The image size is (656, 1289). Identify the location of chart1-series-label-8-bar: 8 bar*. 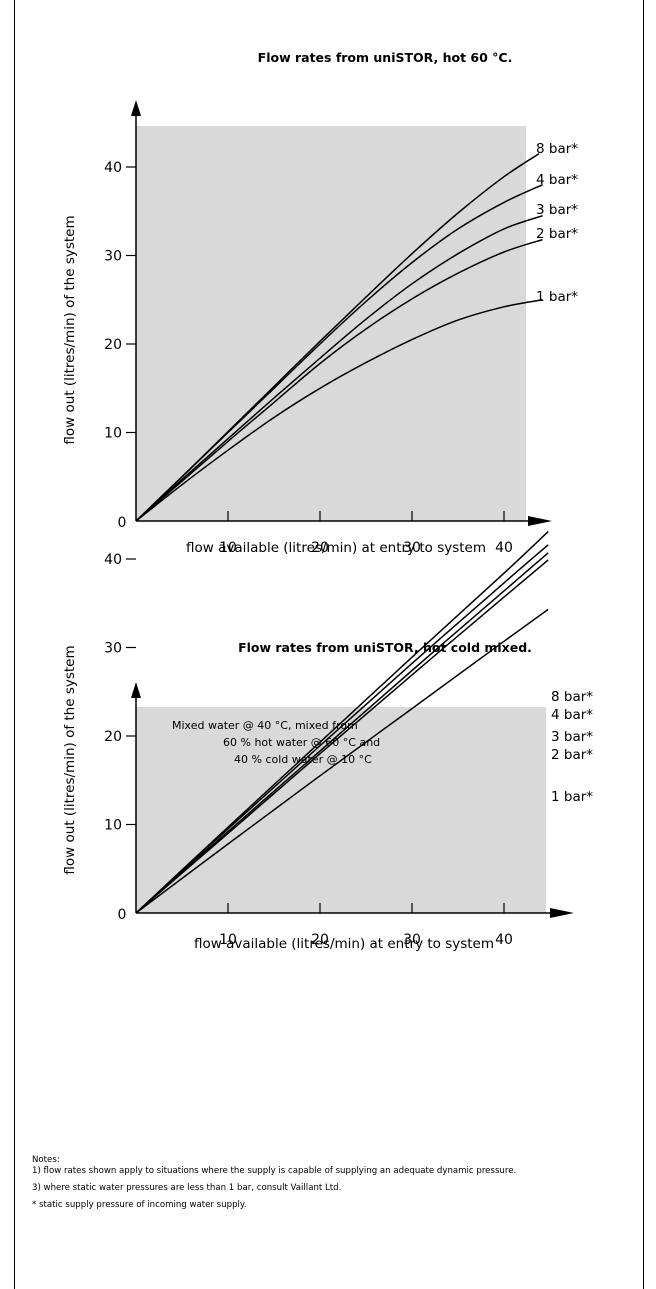
(557, 149).